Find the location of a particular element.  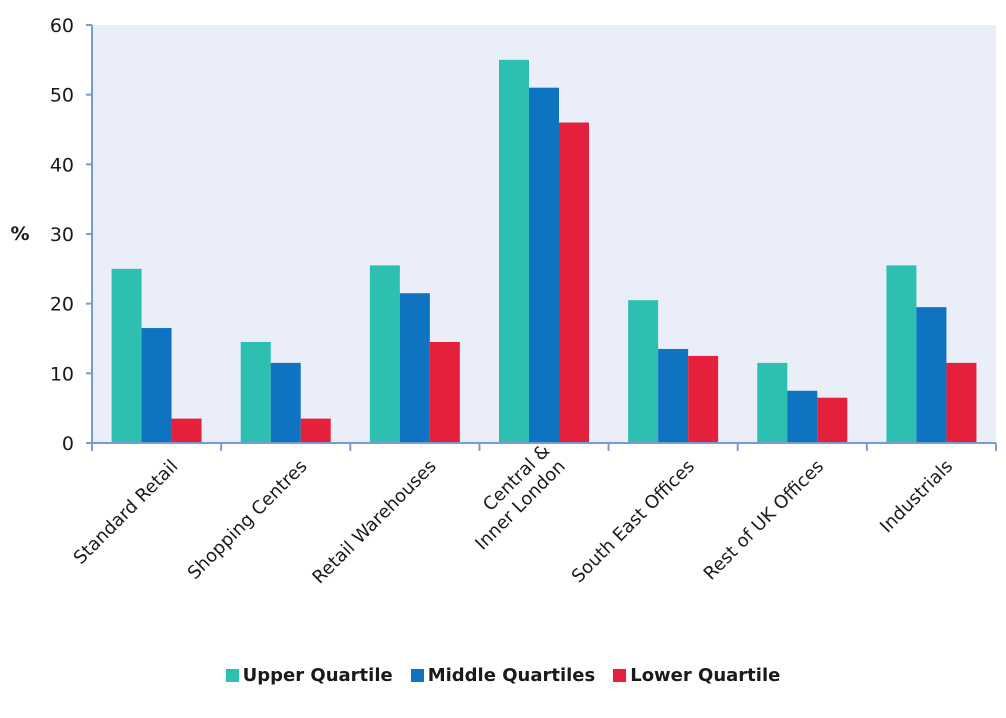

x-category-label-line: South East Offices is located at coordinates (633, 521).